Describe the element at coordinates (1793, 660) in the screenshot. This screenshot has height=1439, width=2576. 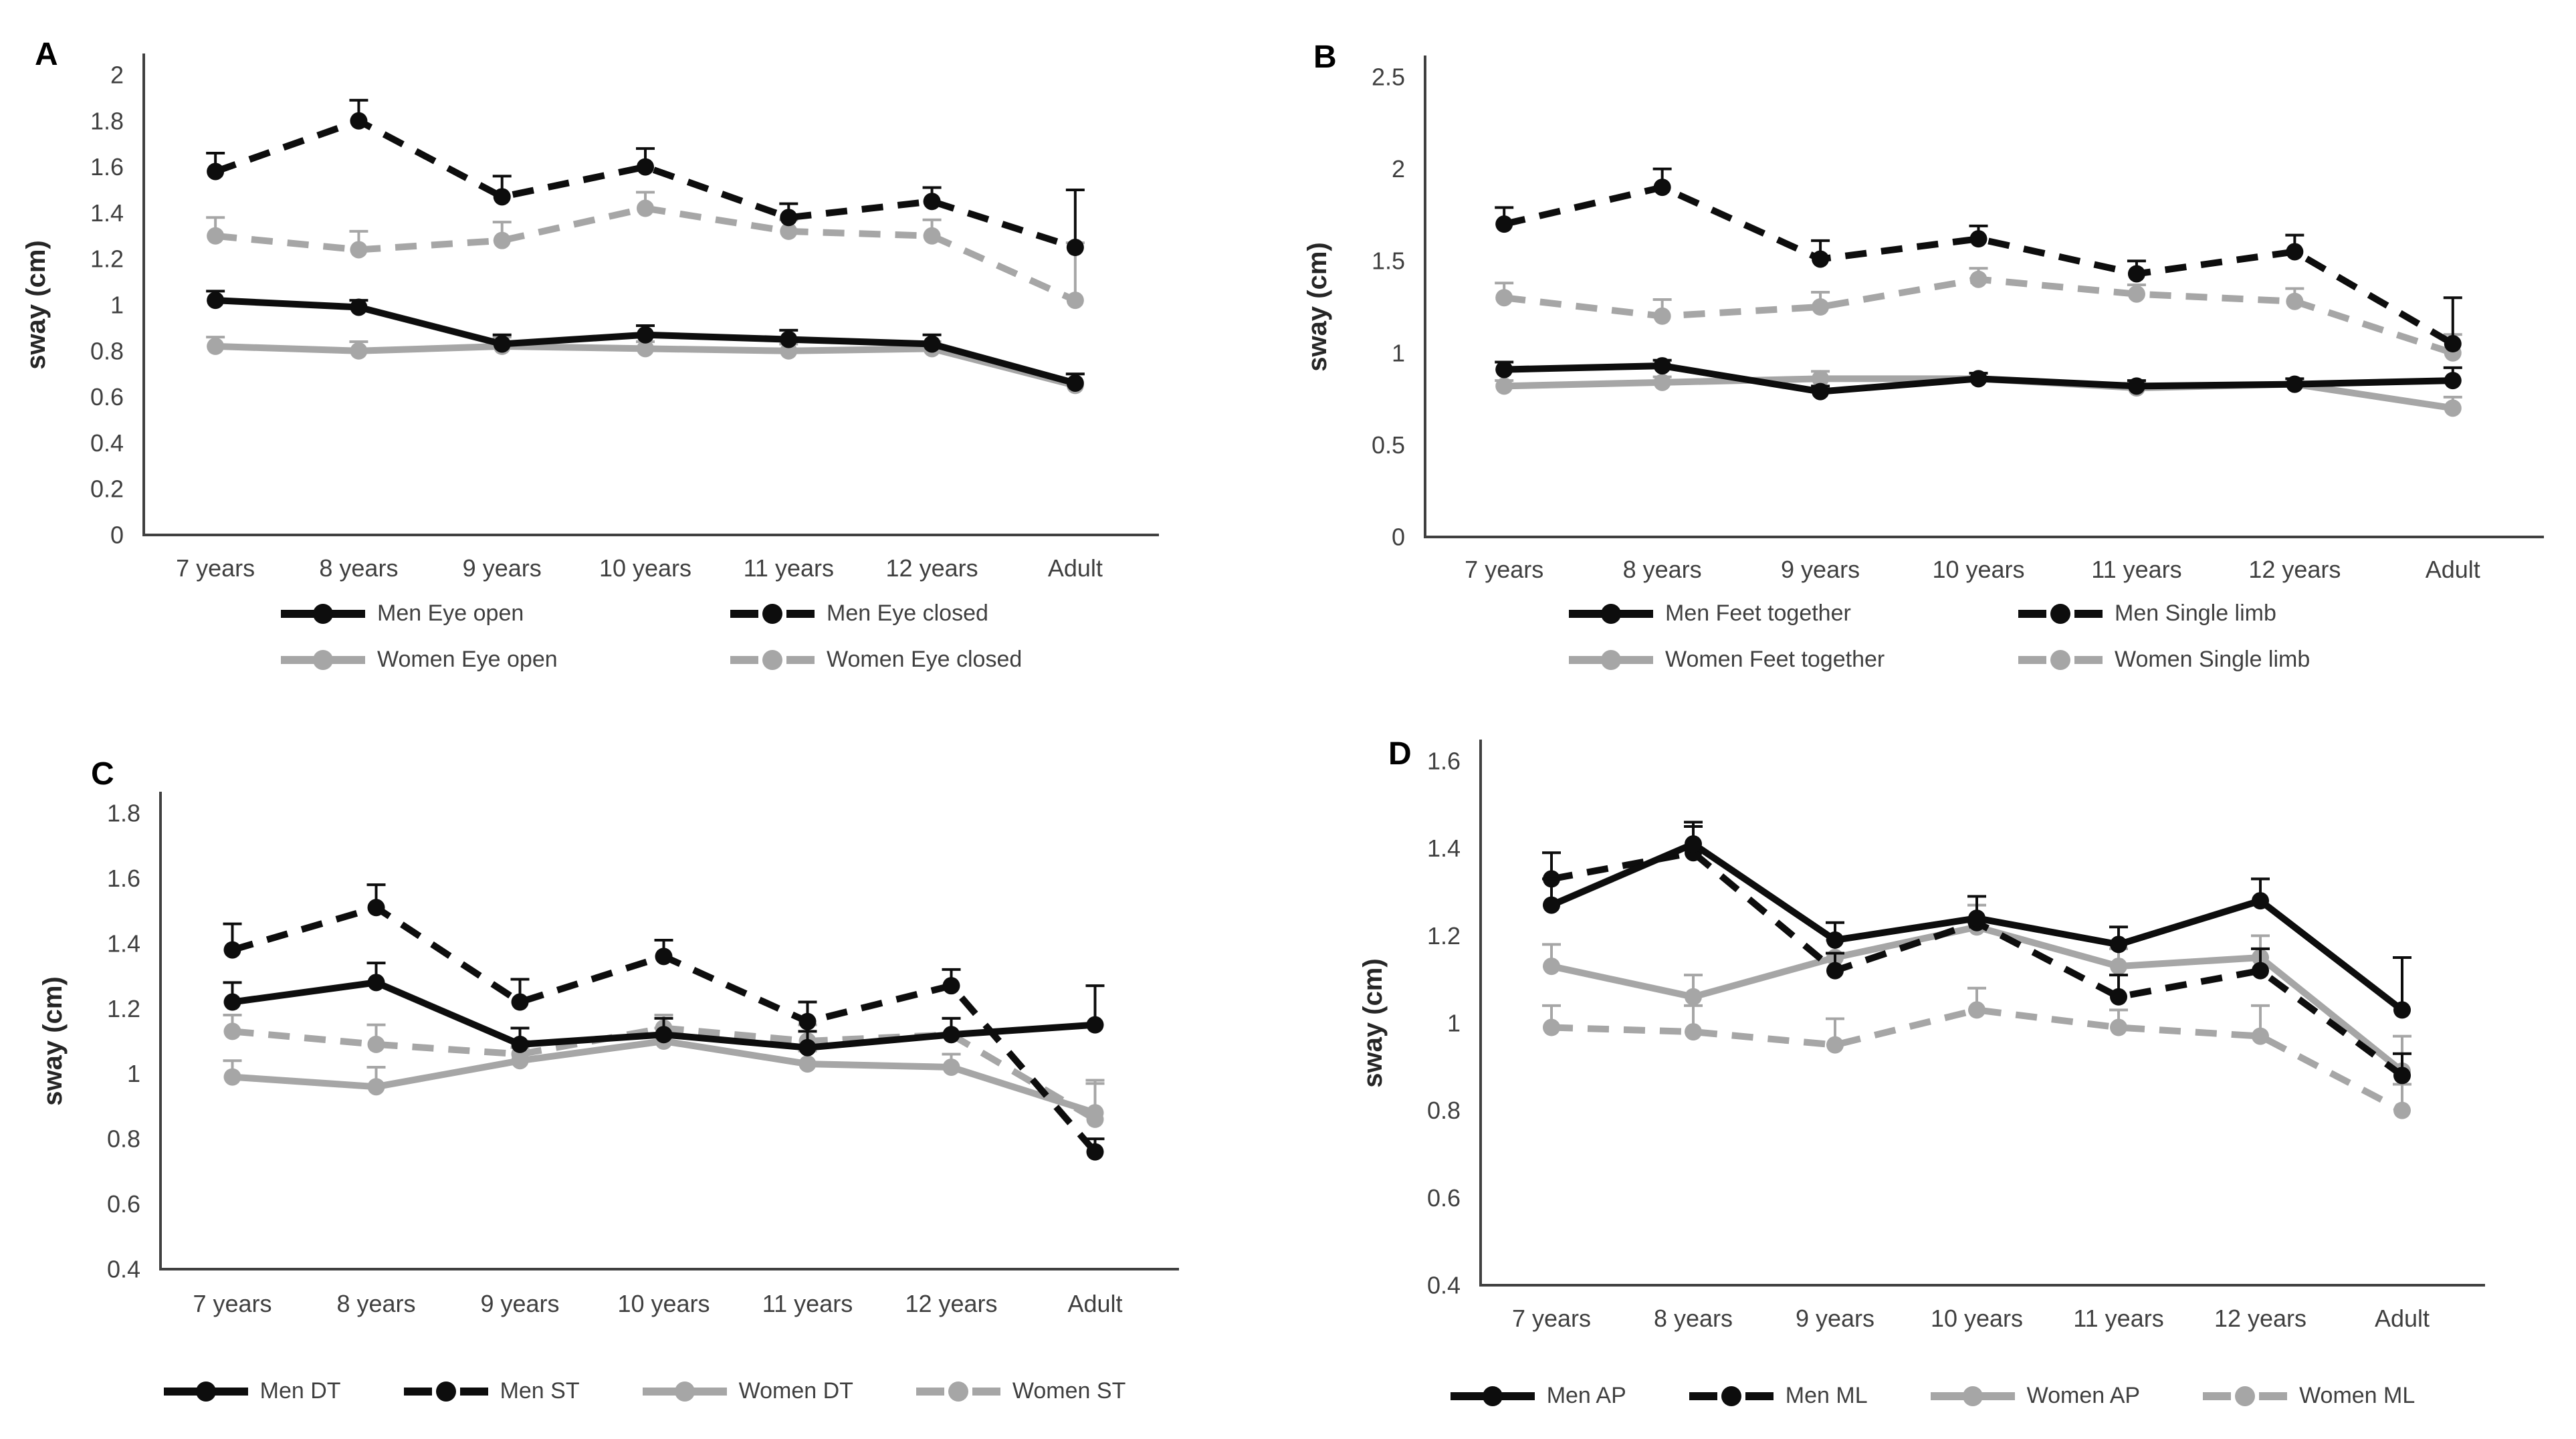
I see `legend-item-women-feet-together: Women Feet together` at that location.